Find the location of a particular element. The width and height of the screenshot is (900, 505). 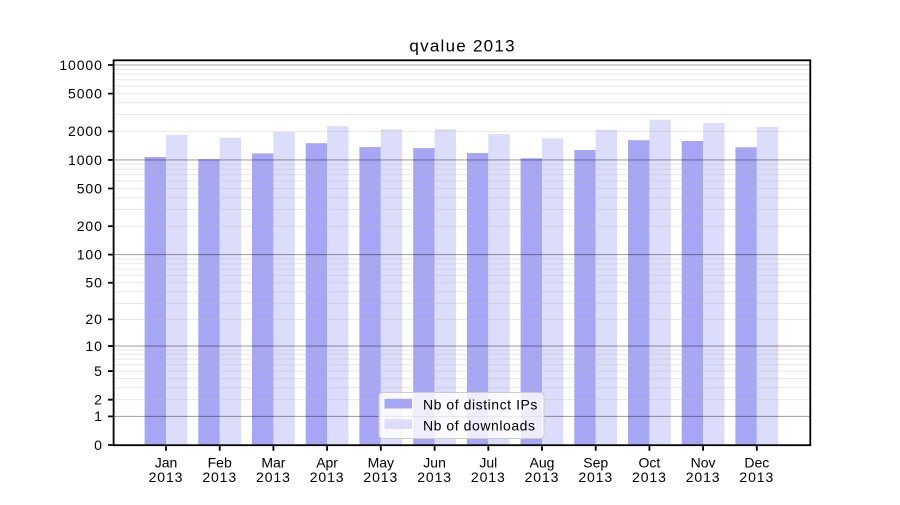

svg-text: 10000 is located at coordinates (80, 65).